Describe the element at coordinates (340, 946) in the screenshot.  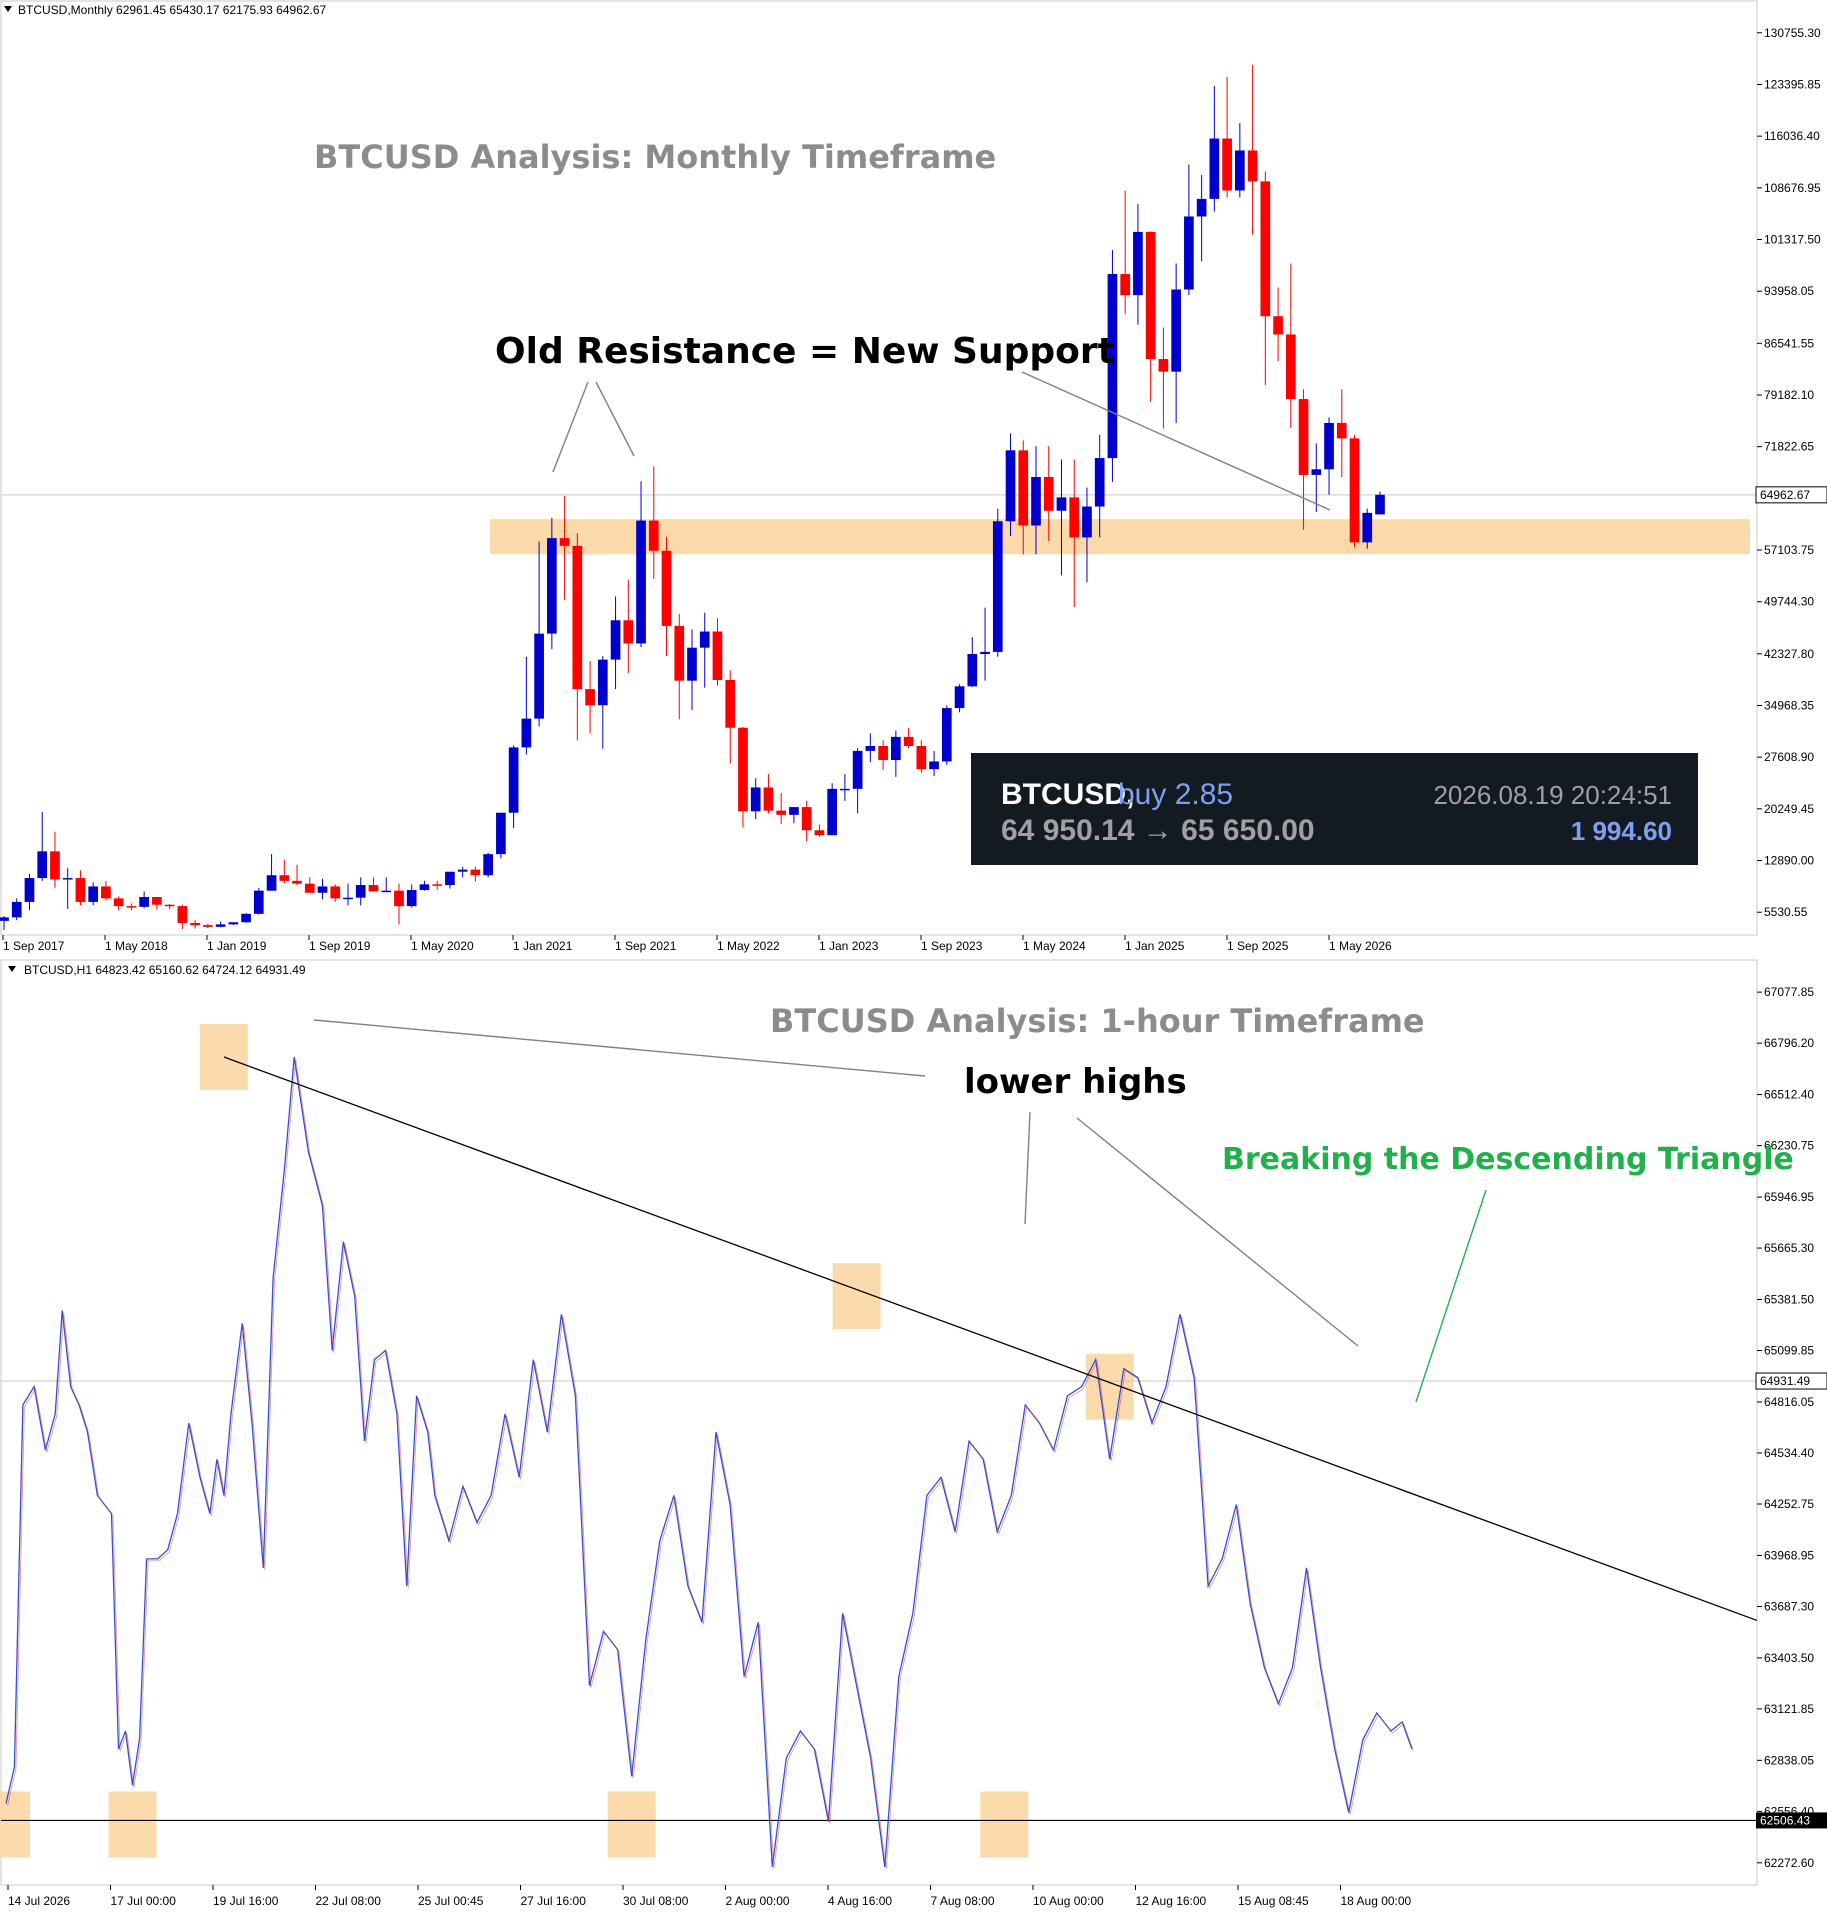
I see `x-tick-label: 1 Sep 2019` at that location.